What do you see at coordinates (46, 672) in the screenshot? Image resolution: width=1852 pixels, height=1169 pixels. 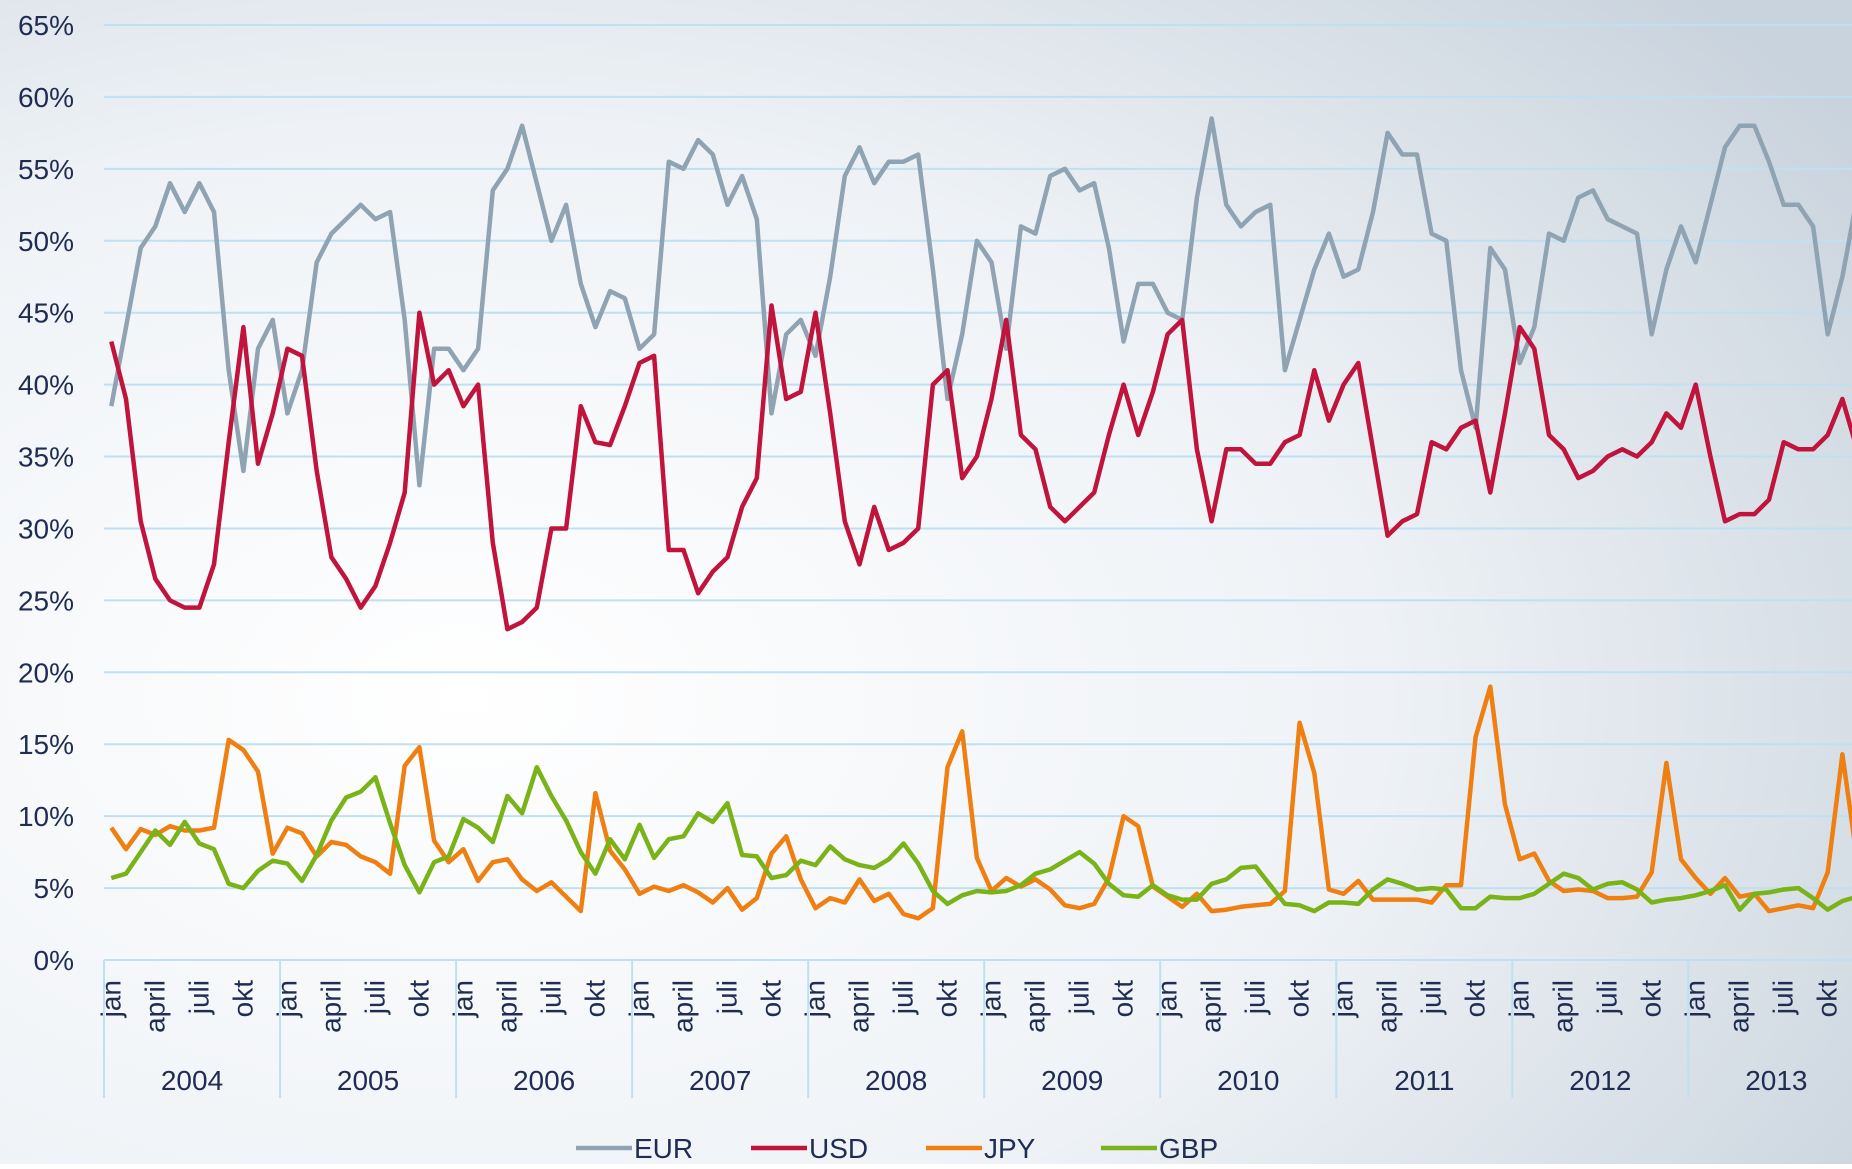 I see `y-tick-label: 20%` at bounding box center [46, 672].